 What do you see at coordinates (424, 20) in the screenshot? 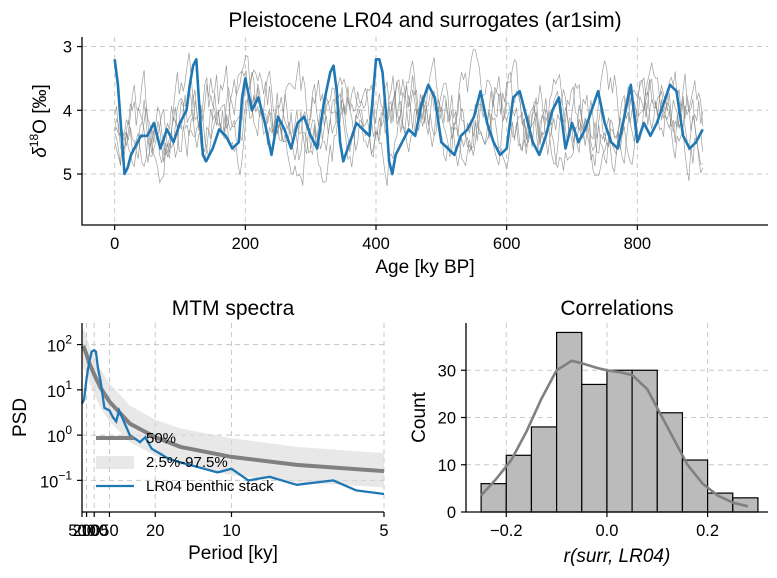
I see `timeseries-title: Pleistocene LR04 and surrogates (ar1sim)` at bounding box center [424, 20].